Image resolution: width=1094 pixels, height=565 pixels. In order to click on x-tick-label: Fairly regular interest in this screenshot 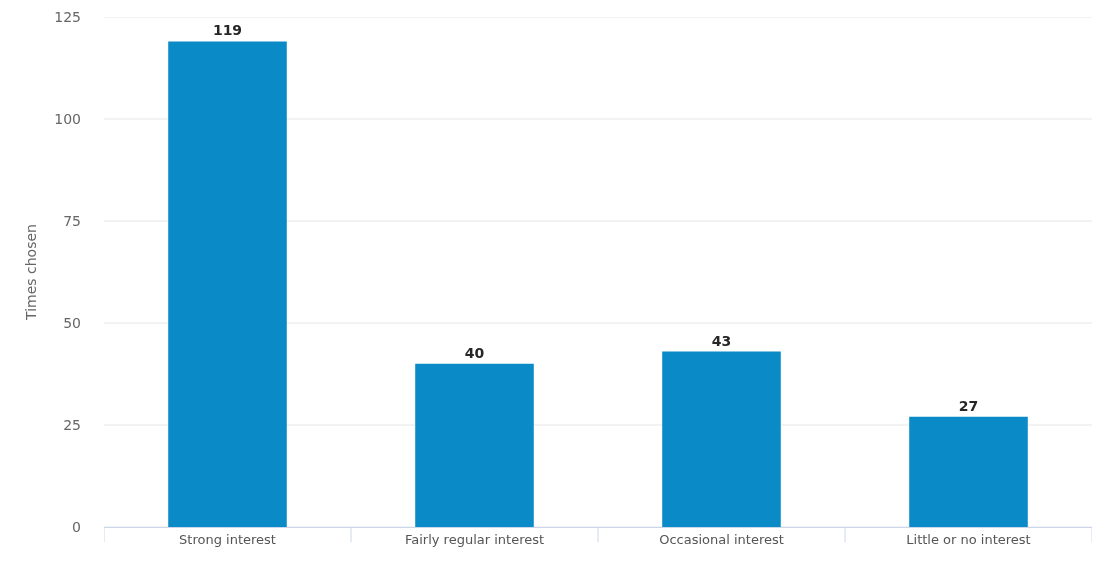, I will do `click(474, 539)`.